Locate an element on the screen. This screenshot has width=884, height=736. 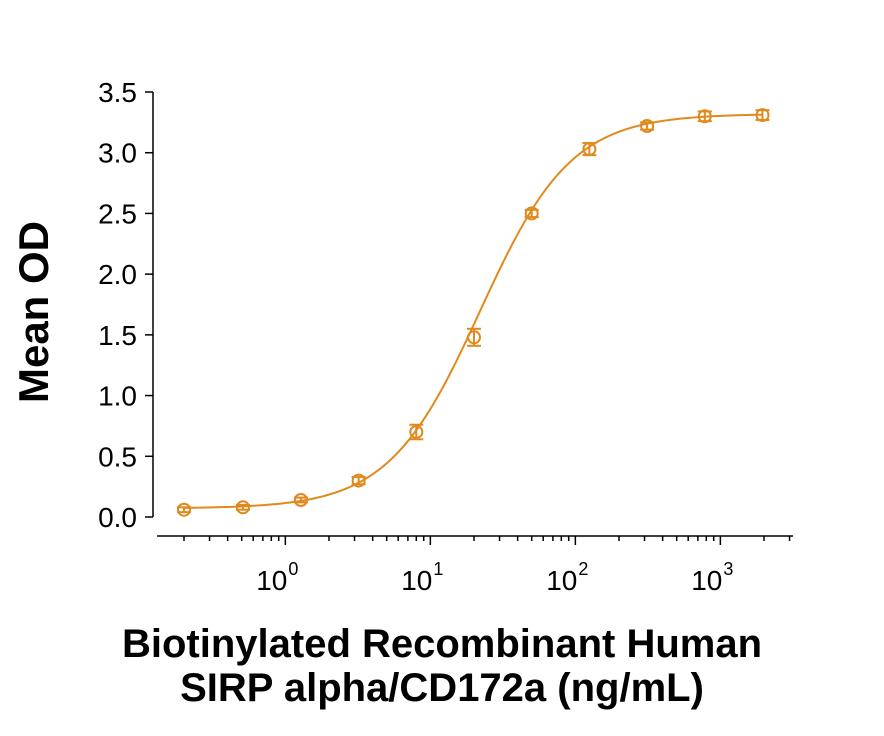
x-axis: 10 0 10 1 10 2 10 3 is located at coordinates (475, 565).